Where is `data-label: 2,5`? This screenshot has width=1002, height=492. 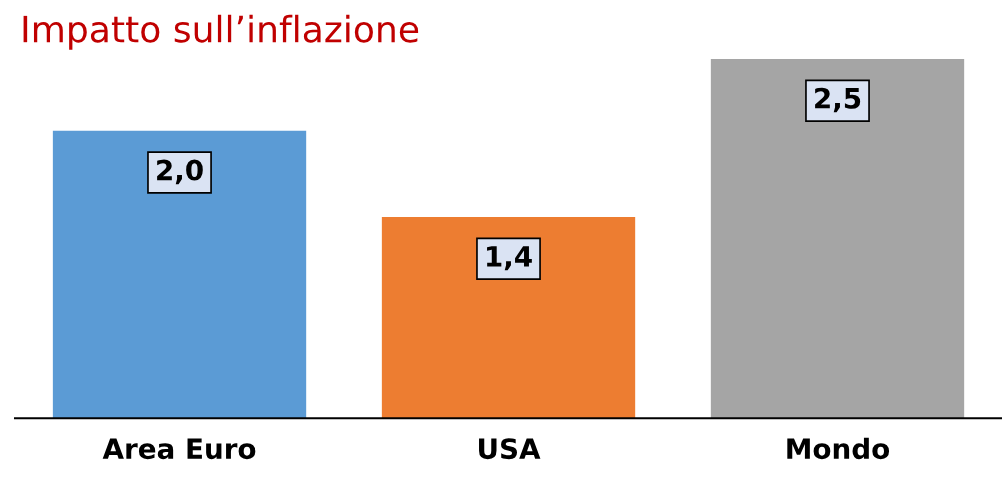
data-label: 2,5 is located at coordinates (838, 100).